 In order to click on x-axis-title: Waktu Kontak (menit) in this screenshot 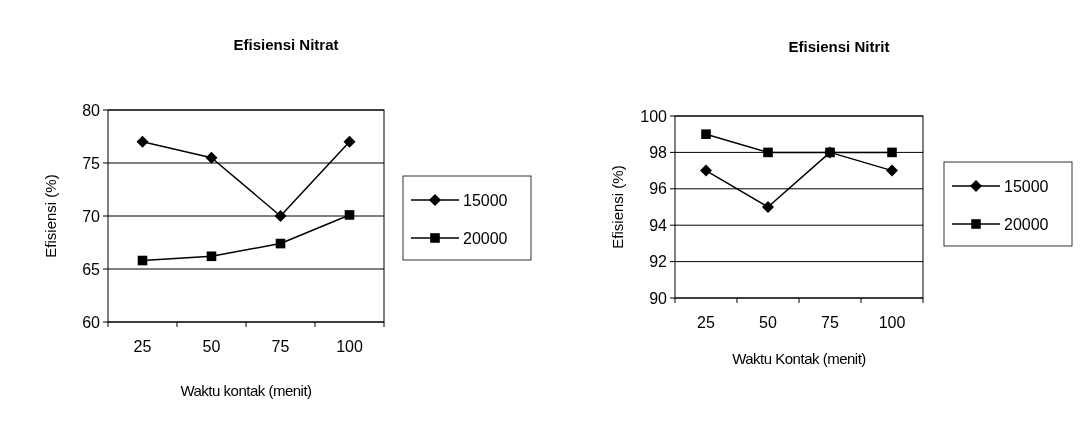, I will do `click(799, 358)`.